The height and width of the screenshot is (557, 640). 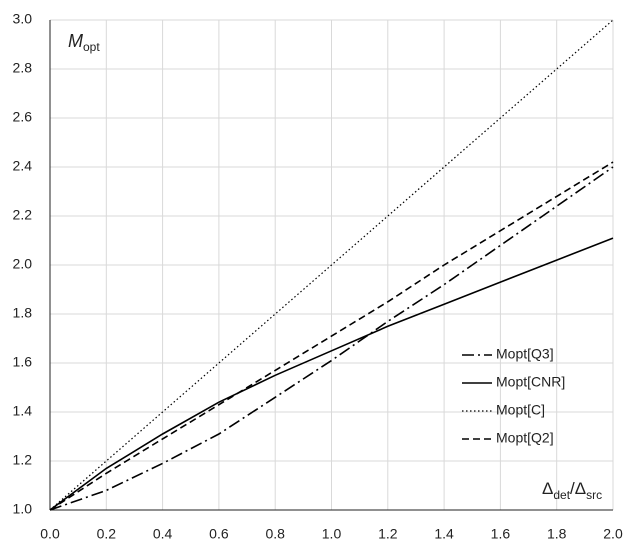 I want to click on y-tick-label: 2.2, so click(x=23, y=215).